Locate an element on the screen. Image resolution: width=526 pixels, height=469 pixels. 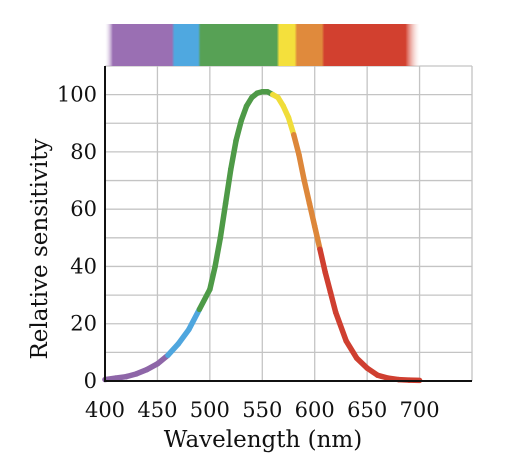
x-axis-label: Wavelength (nm) is located at coordinates (263, 440).